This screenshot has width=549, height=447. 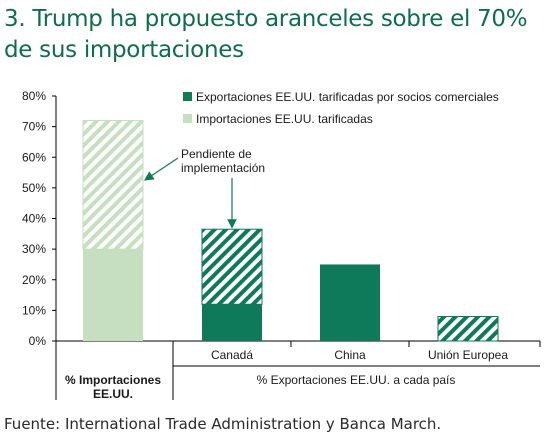 I want to click on y-tick-label: 80%, so click(x=34, y=96).